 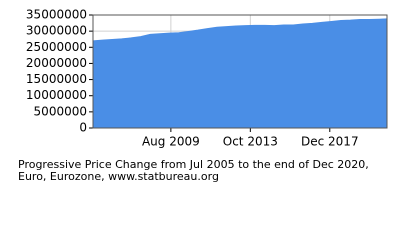 What do you see at coordinates (250, 142) in the screenshot?
I see `x-tick-label: Oct 2013` at bounding box center [250, 142].